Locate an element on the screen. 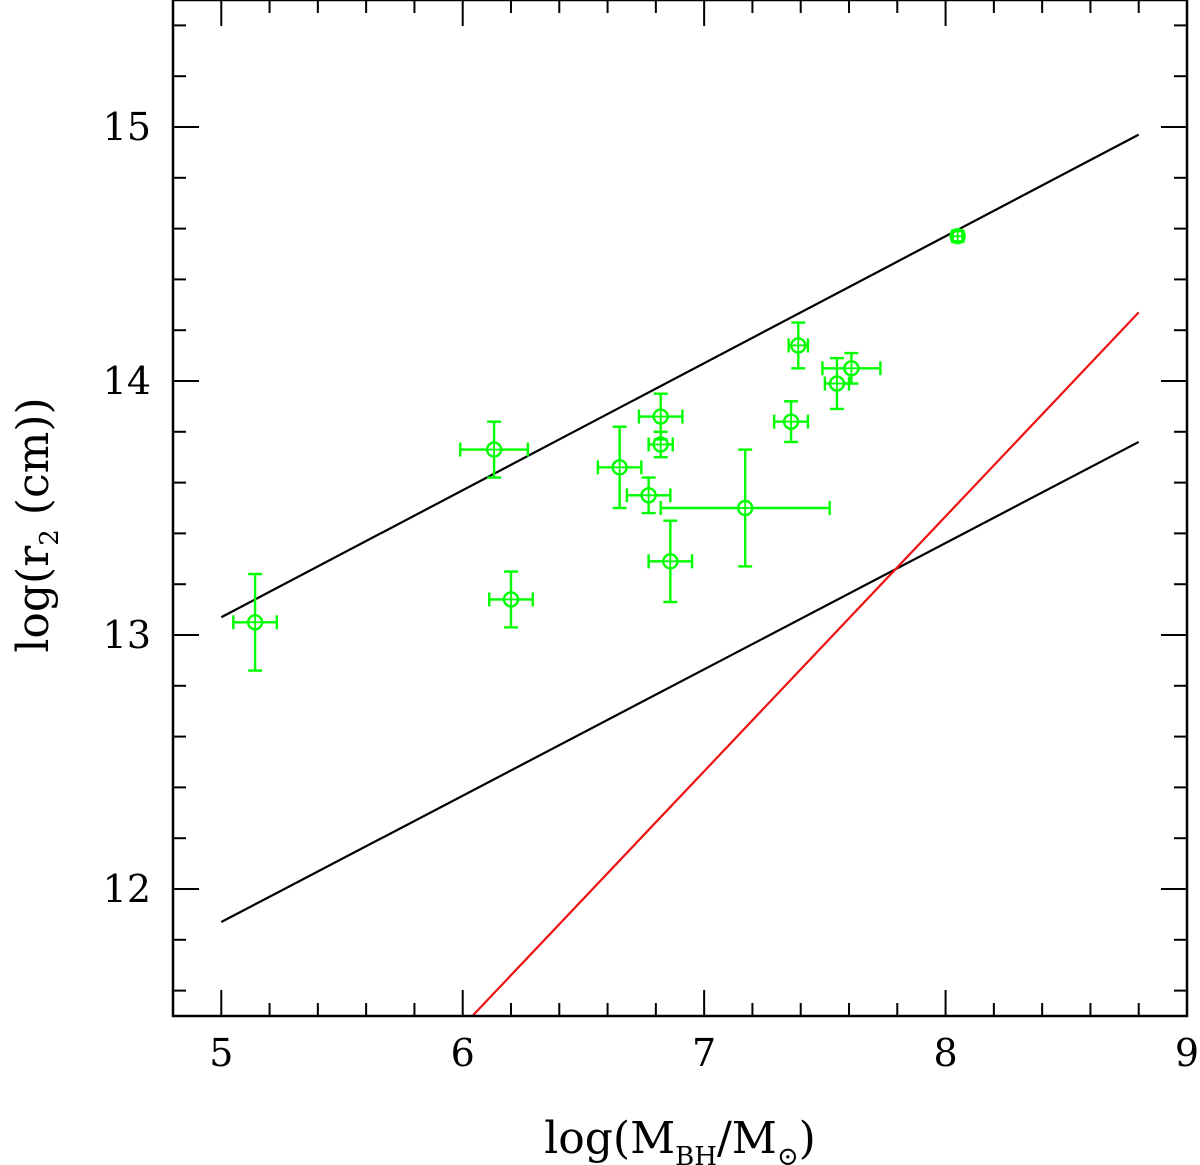  x-tick-label: 5 is located at coordinates (221, 1053).